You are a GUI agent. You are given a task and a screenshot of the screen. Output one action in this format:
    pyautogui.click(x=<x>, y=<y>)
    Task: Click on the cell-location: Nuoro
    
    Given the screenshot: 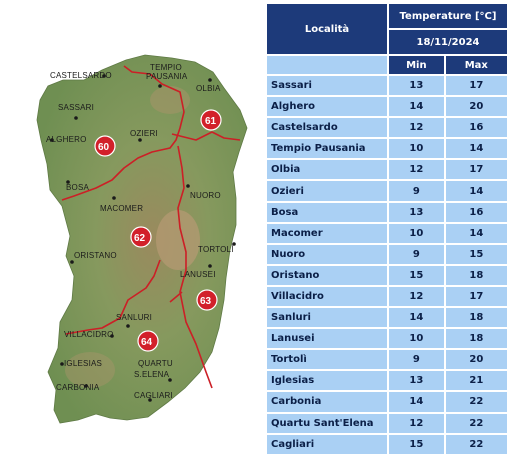 What is the action you would take?
    pyautogui.click(x=327, y=254)
    